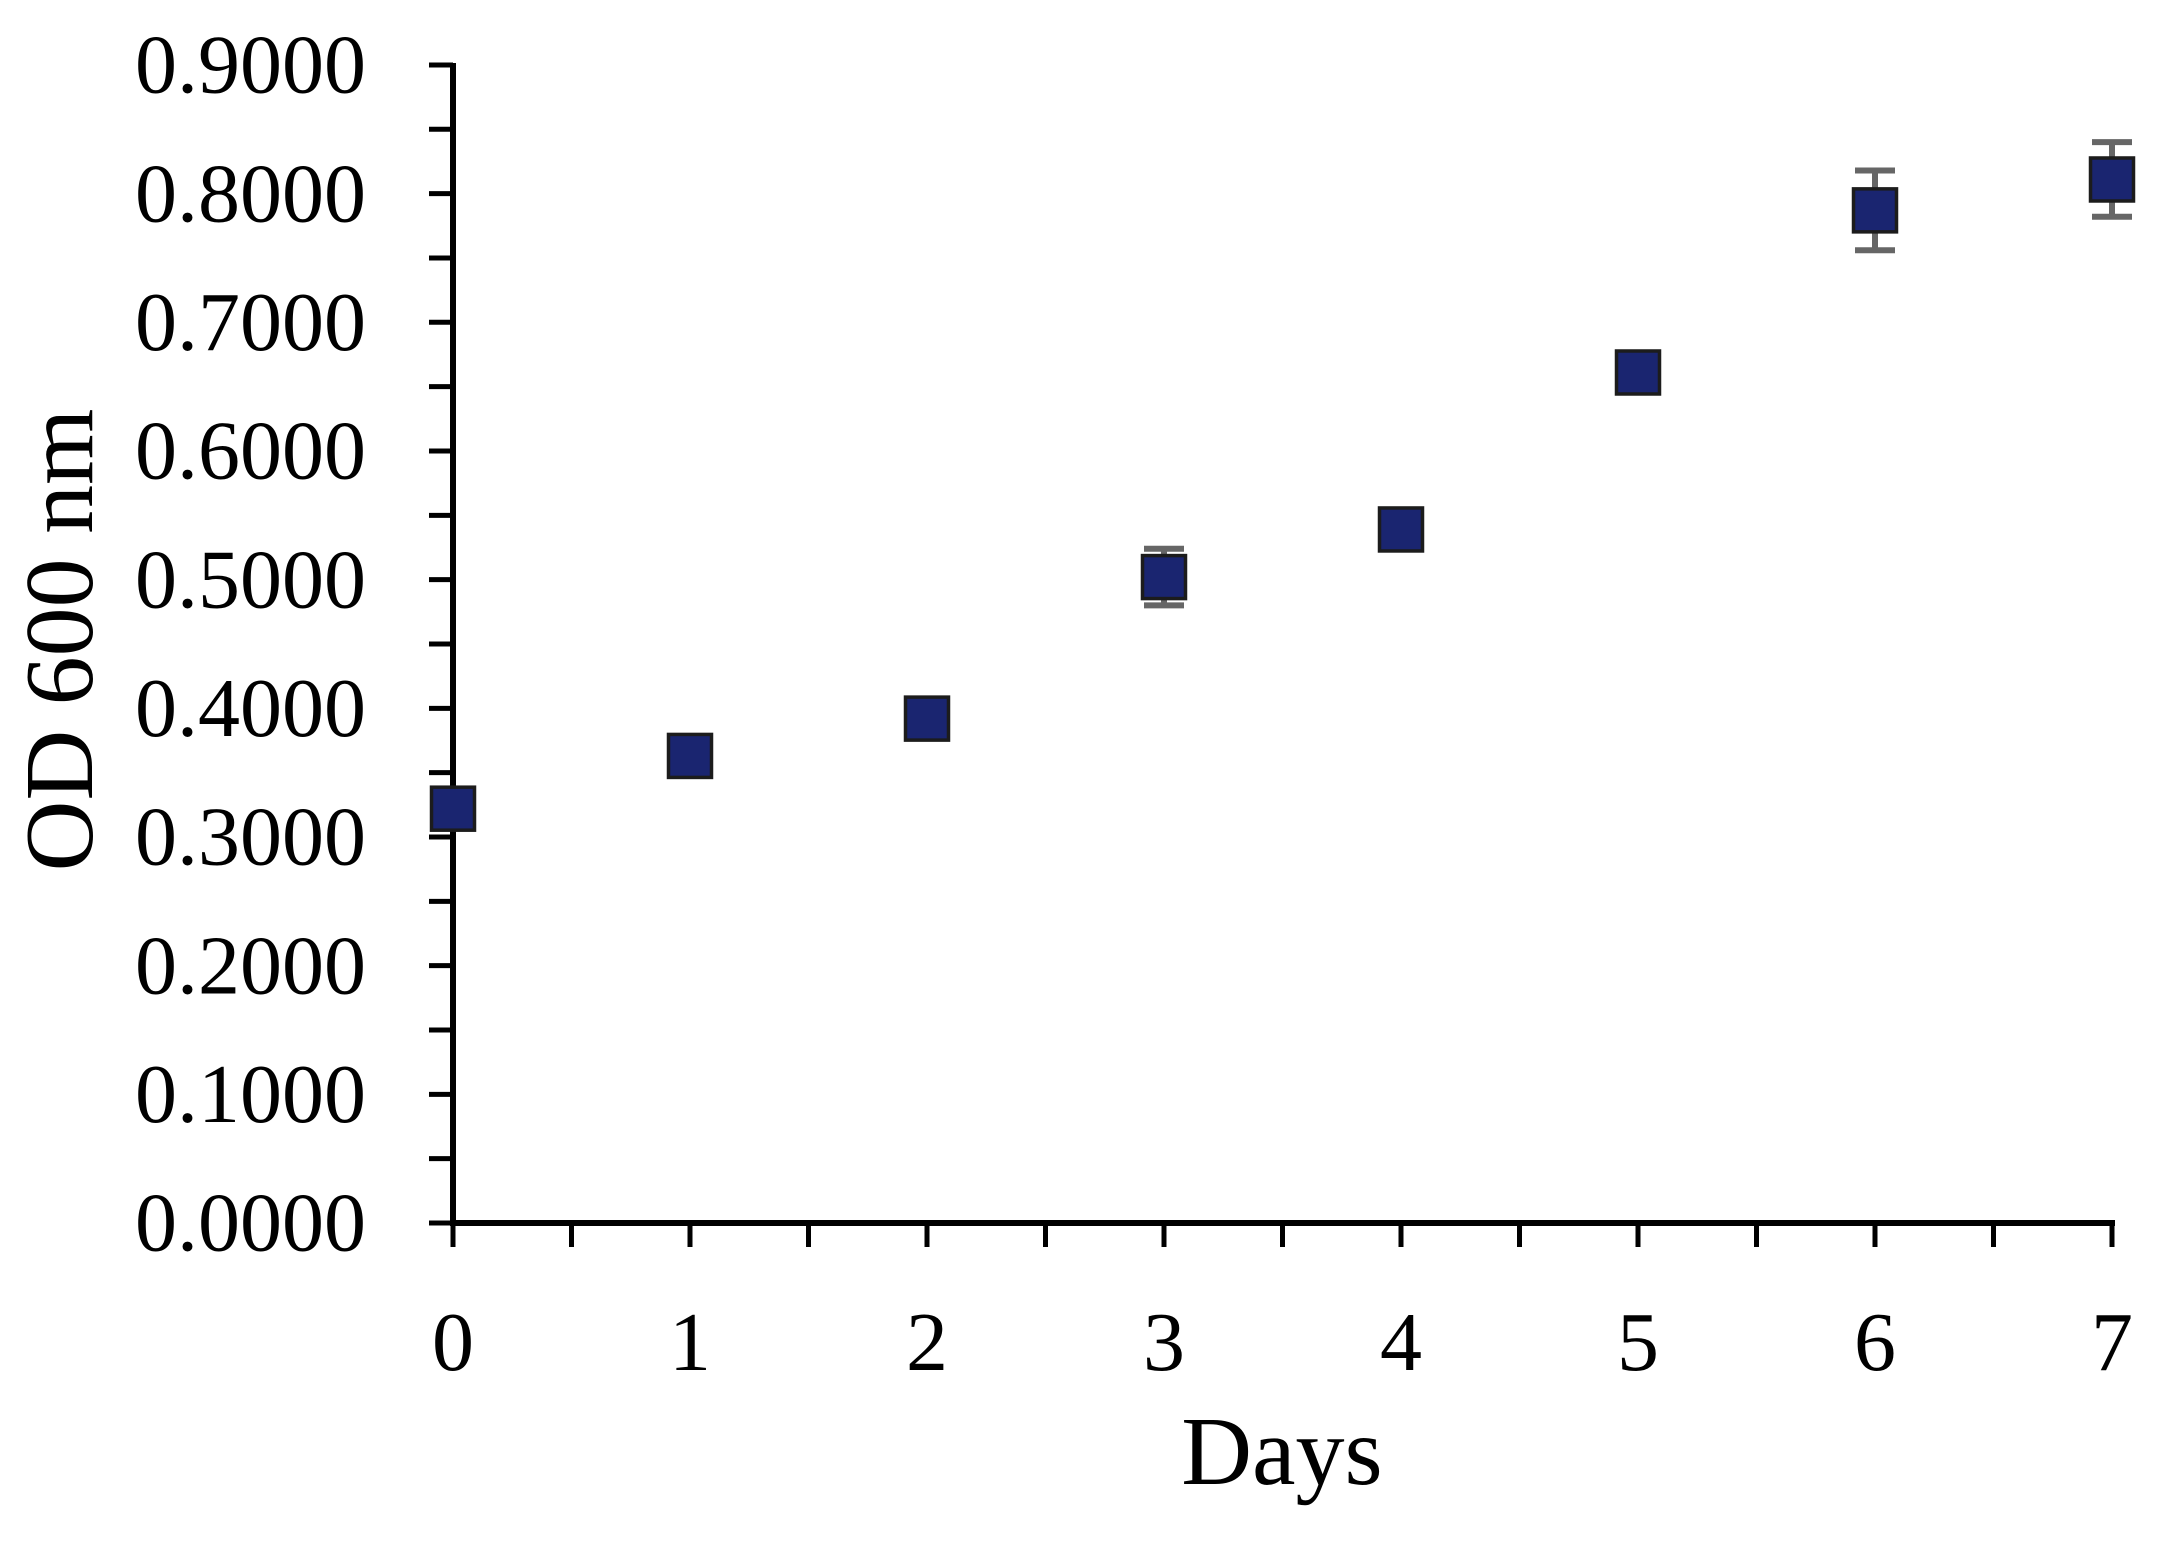  I want to click on y-tick-label: 0.6000, so click(250, 451).